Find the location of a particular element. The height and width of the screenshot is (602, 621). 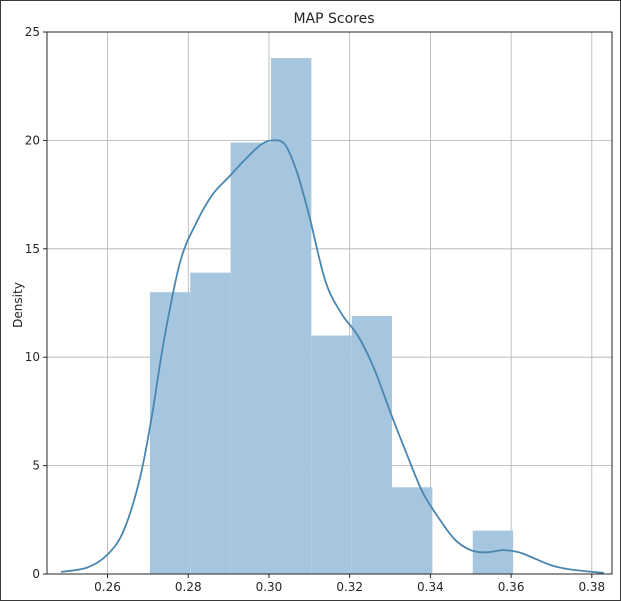

x-tick-label-6: 0.38 is located at coordinates (591, 587).